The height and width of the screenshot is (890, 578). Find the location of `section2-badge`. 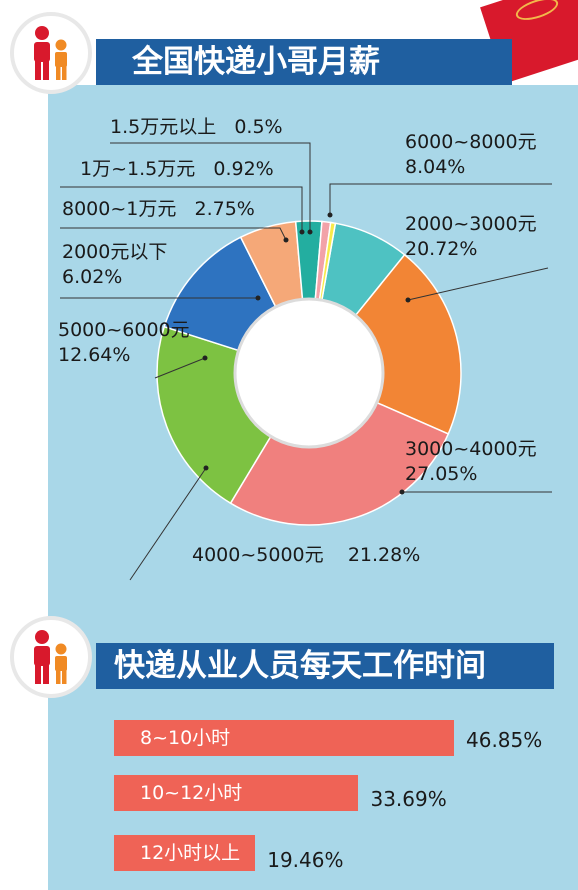

section2-badge is located at coordinates (51, 657).